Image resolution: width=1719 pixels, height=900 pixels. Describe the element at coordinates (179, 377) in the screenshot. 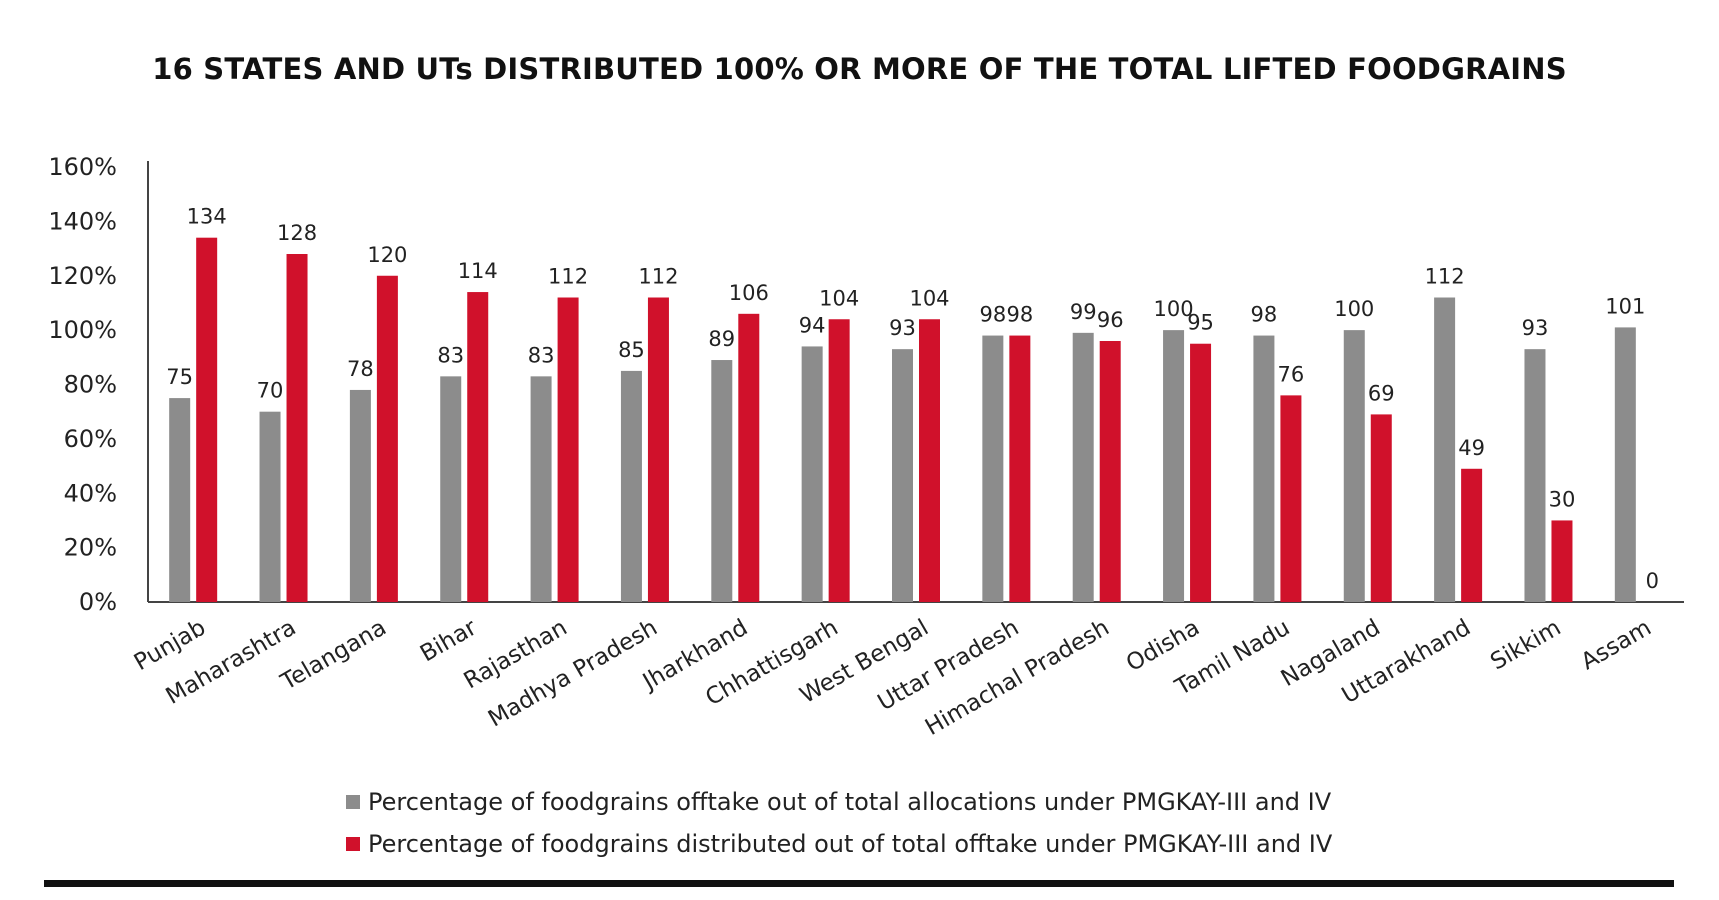

I see `data-label: 75` at that location.